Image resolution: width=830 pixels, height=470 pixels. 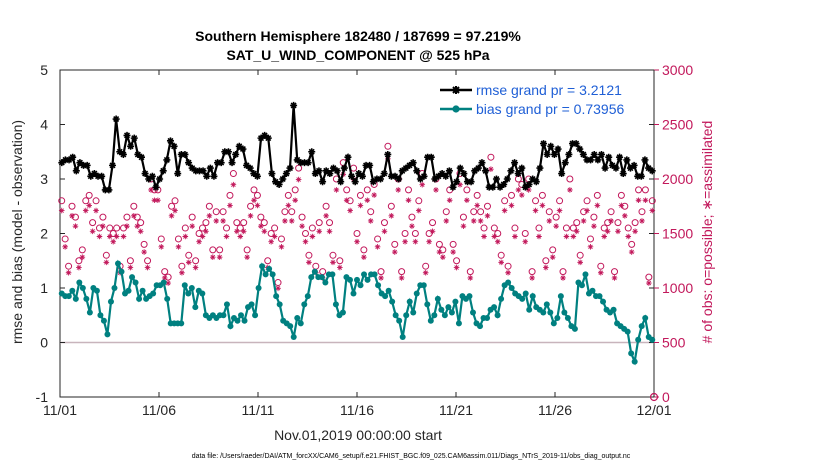 I want to click on obs-end-marker, so click(x=654, y=397).